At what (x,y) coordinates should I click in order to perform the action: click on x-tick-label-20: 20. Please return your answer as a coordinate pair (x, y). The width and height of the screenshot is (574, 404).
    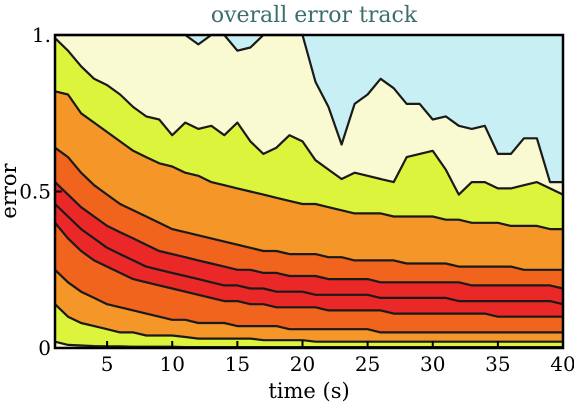
    Looking at the image, I should click on (302, 364).